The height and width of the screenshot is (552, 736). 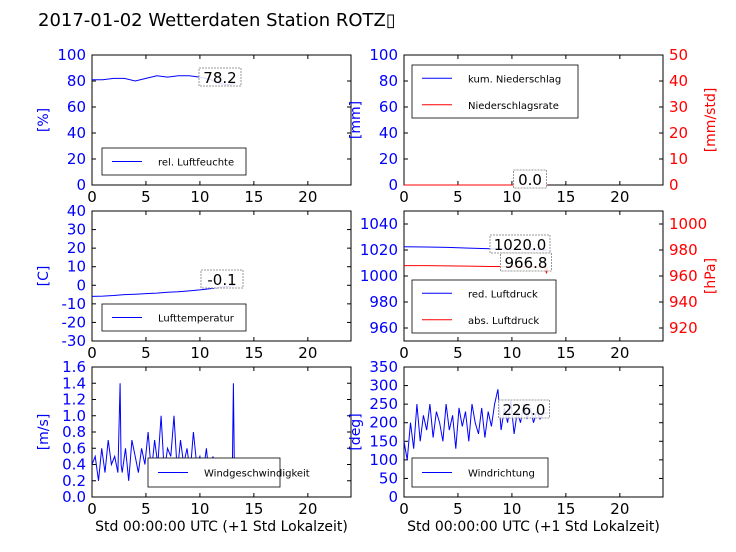 I want to click on winddirection-annotation-0: 226.0, so click(x=524, y=410).